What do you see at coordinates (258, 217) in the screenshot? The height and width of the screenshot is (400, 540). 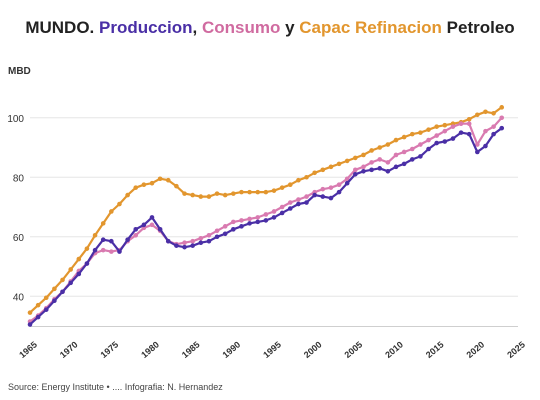 I see `data-point-consumo-1993` at bounding box center [258, 217].